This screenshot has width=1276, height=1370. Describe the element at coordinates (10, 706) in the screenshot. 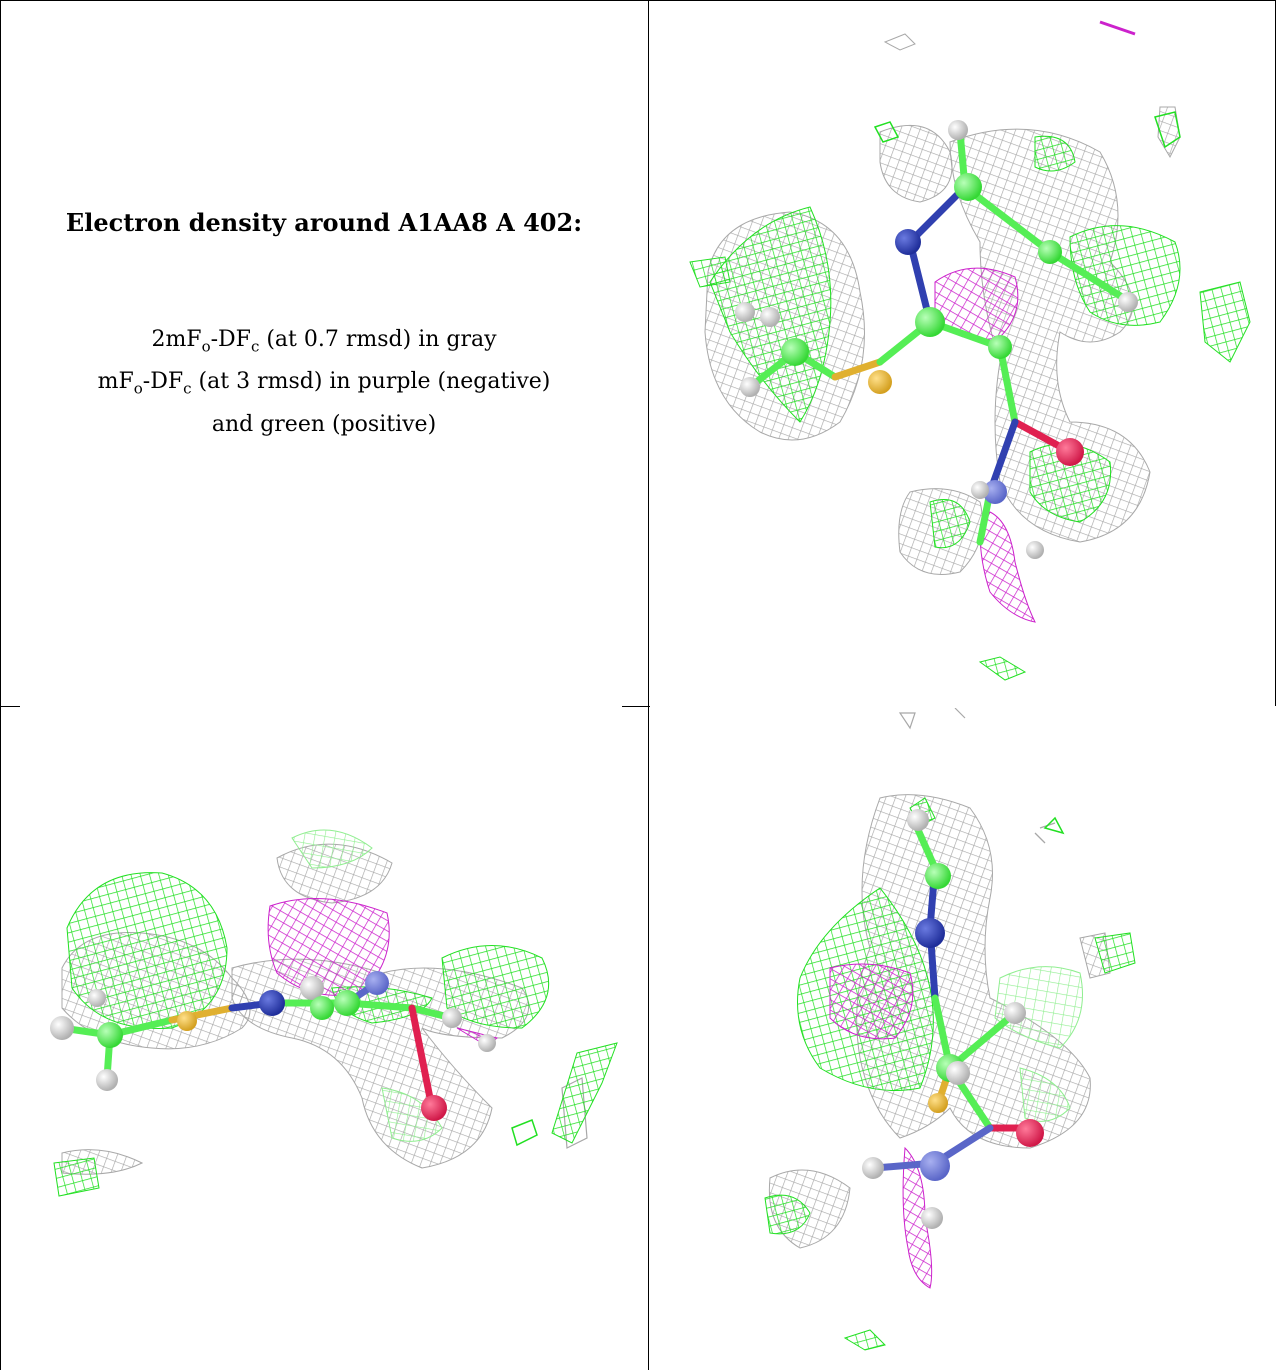

I see `table-row-divider-left` at that location.